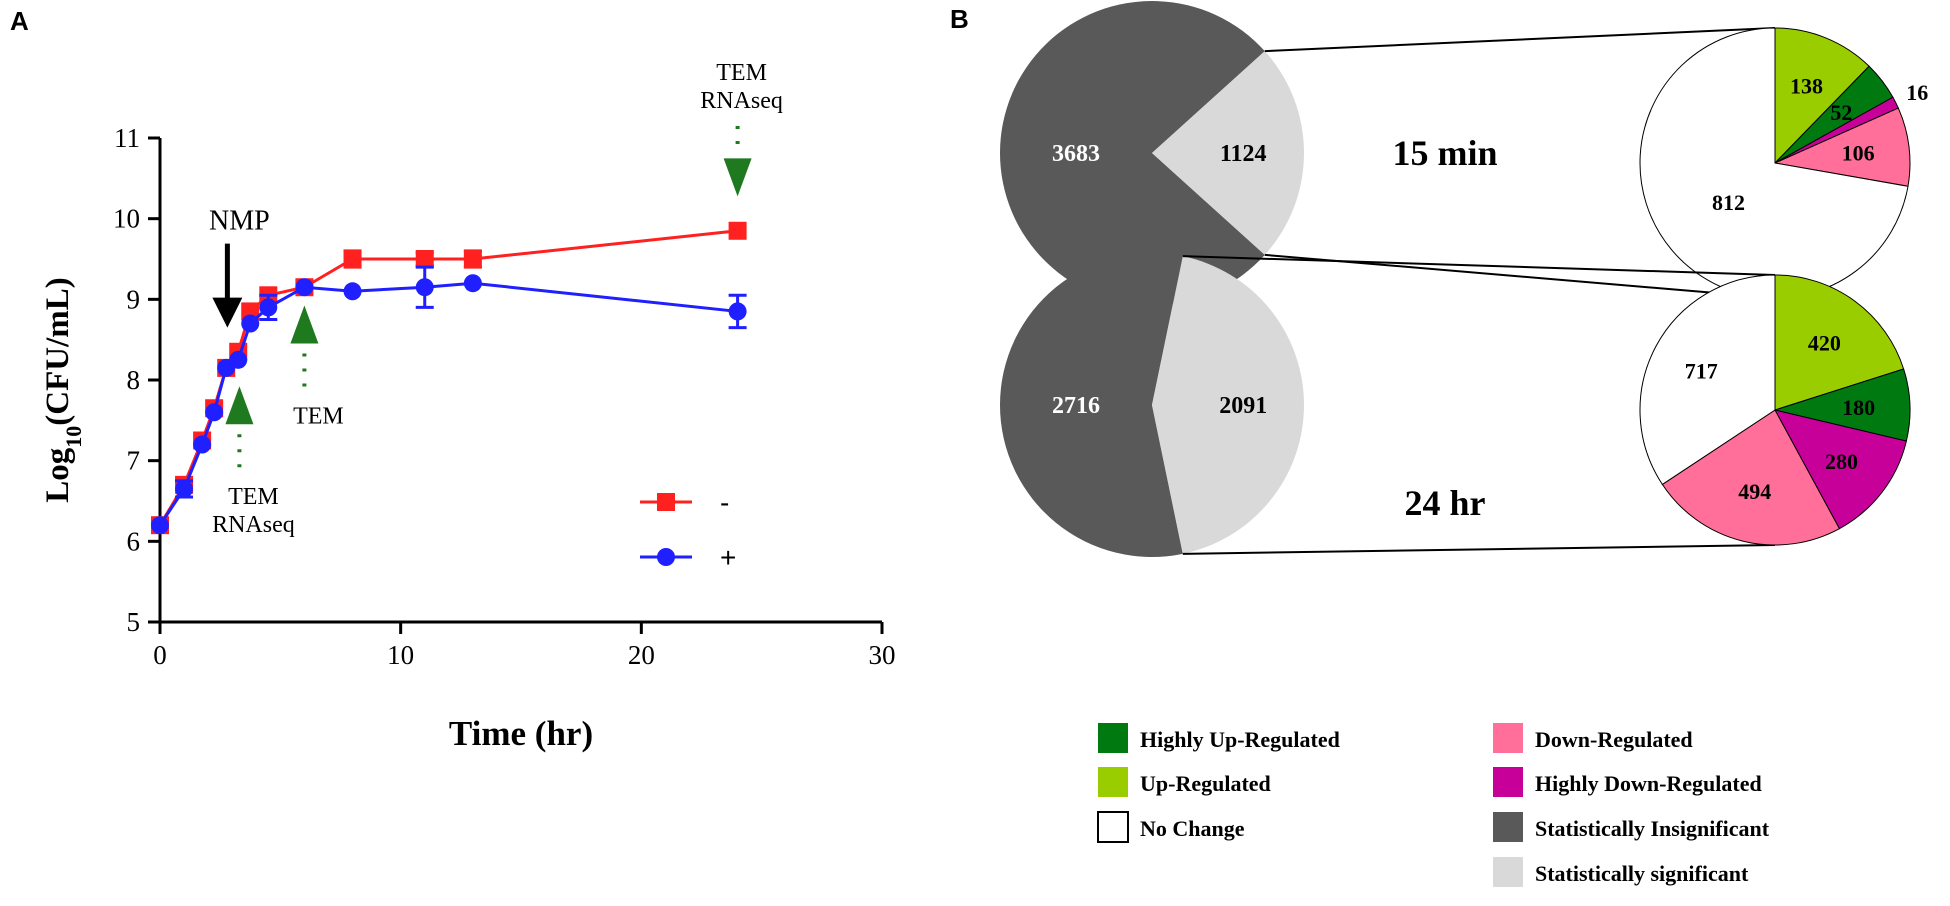 The height and width of the screenshot is (906, 1950). I want to click on breakdown-value-highly-down-regulated: 280, so click(1841, 461).